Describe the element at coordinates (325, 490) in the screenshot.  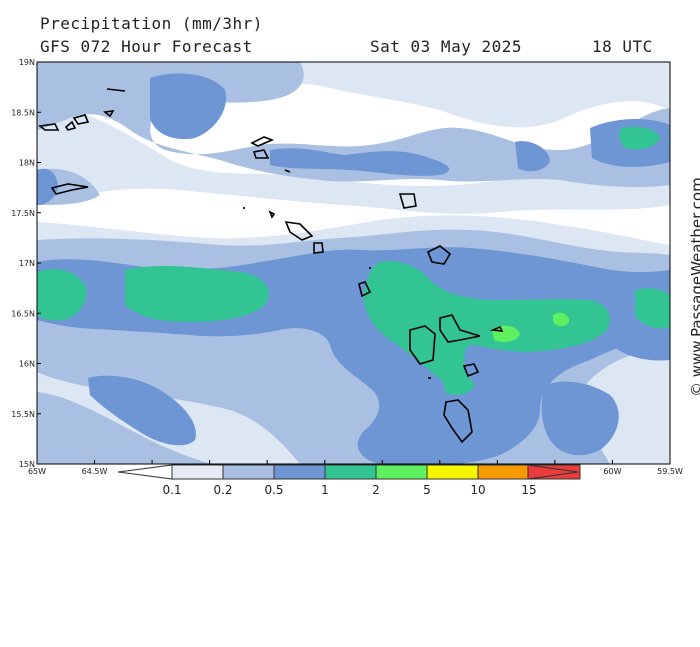
I see `colorbar-label: 1` at that location.